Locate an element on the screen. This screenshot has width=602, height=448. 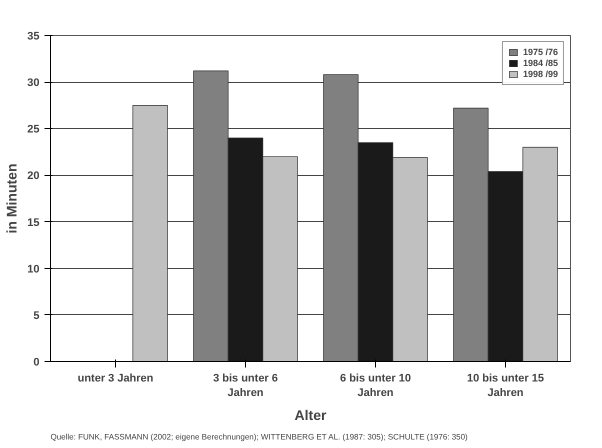
y-tick-label: 0 is located at coordinates (36, 362).